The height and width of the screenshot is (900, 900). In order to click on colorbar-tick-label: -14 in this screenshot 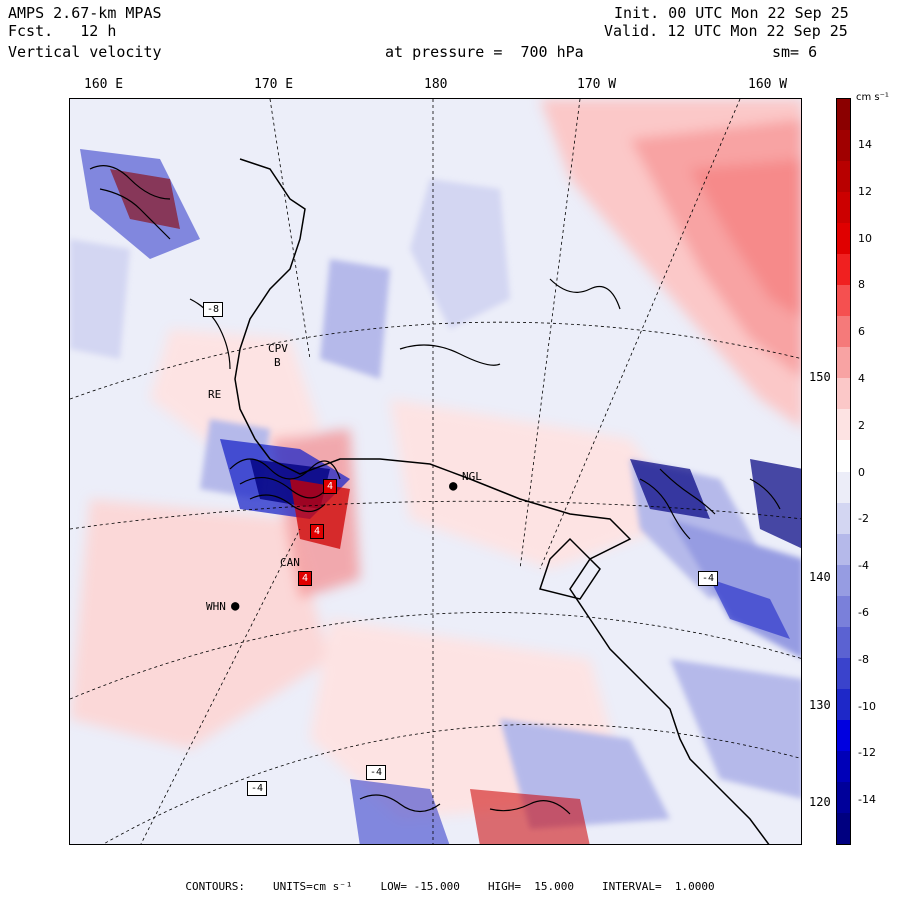, I will do `click(867, 800)`.